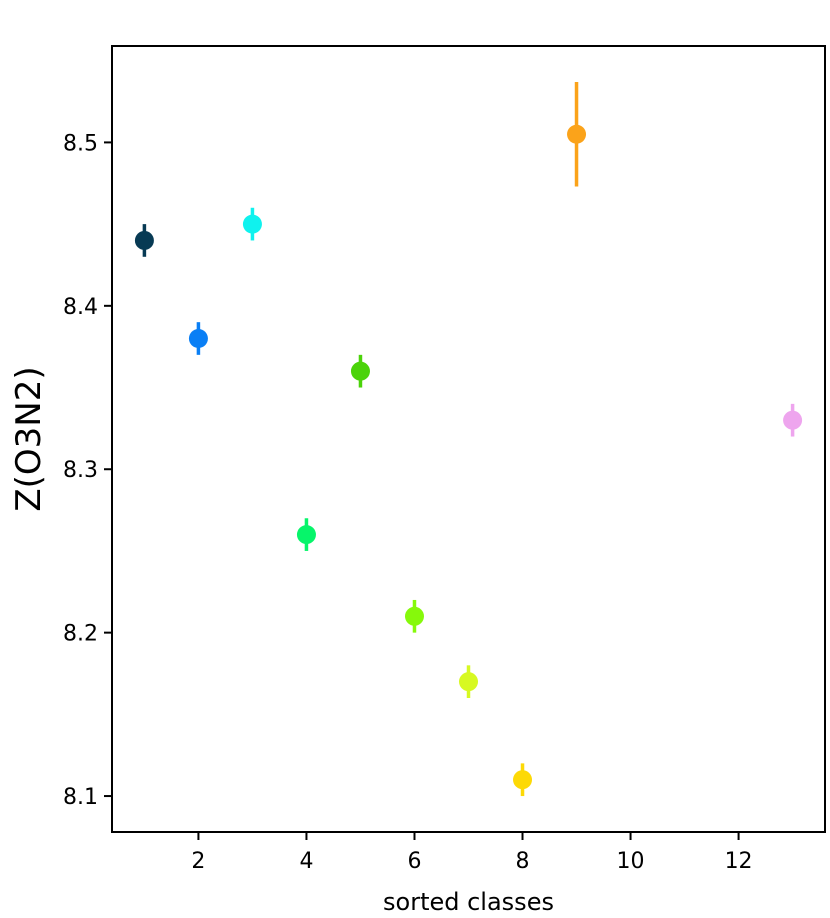 The height and width of the screenshot is (918, 830). I want to click on x-tick-label: 4, so click(306, 861).